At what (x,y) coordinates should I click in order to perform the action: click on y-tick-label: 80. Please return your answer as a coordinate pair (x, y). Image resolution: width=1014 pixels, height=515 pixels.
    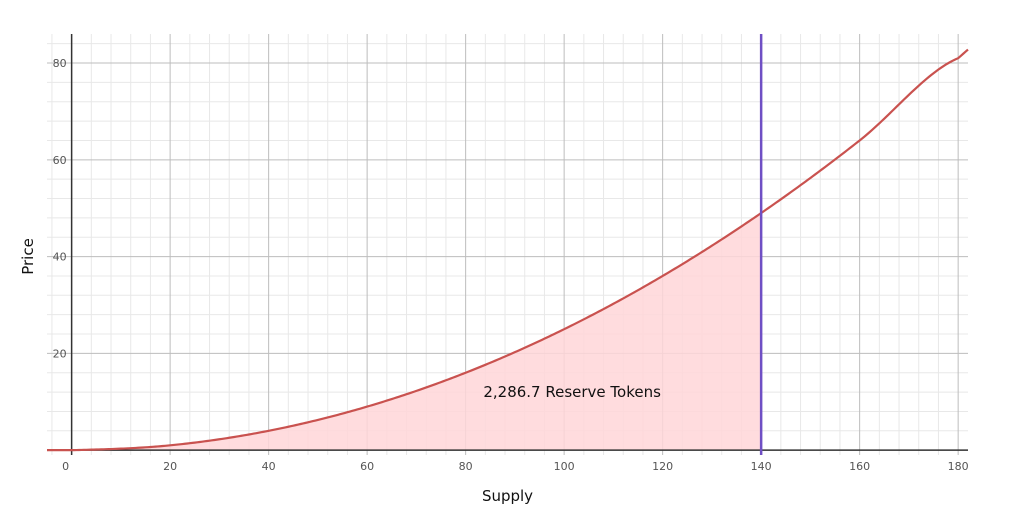
    Looking at the image, I should click on (60, 63).